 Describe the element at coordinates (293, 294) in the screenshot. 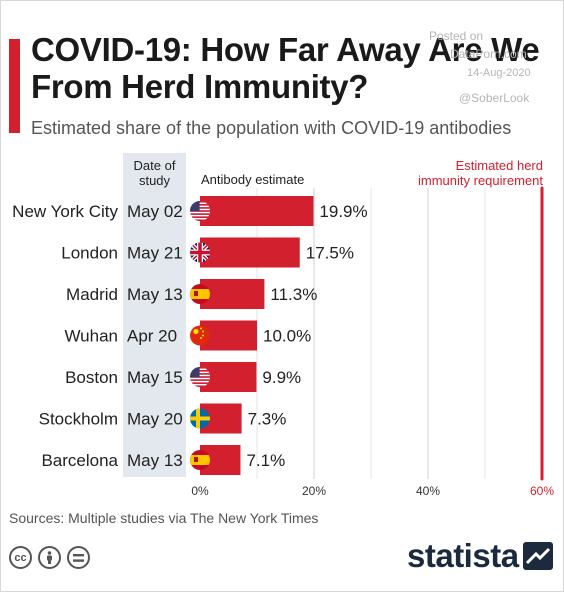

I see `value-label: 11.3%` at that location.